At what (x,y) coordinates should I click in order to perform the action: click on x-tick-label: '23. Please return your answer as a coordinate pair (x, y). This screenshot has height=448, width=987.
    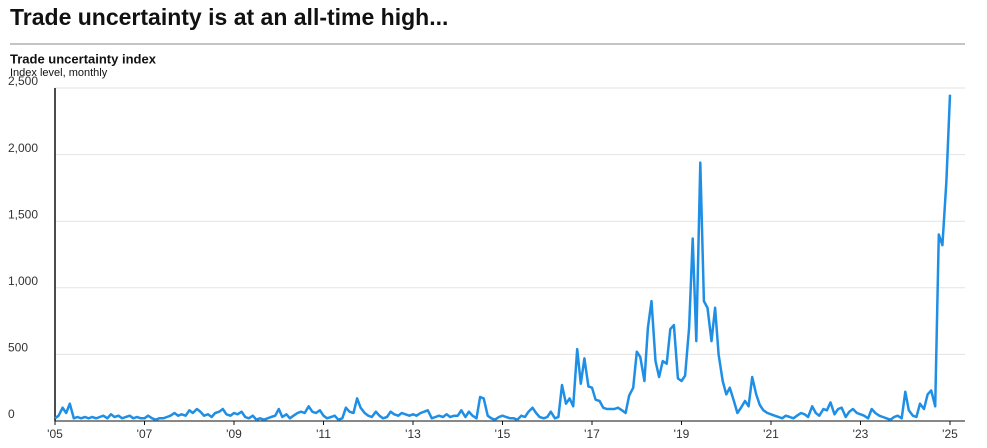
    Looking at the image, I should click on (861, 434).